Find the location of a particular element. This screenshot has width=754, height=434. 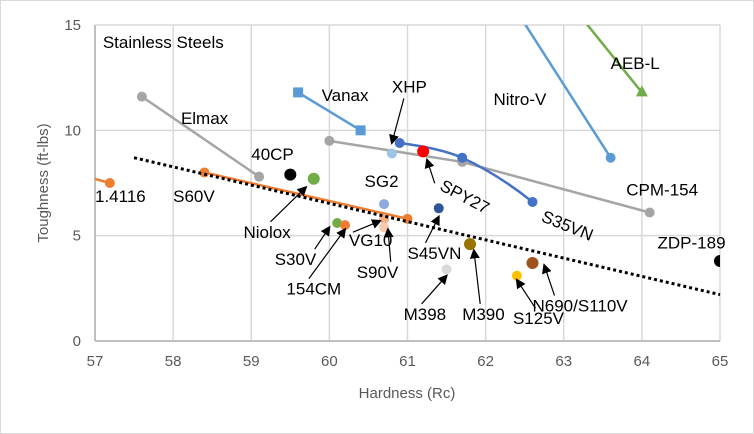

x-tick-label: 64 is located at coordinates (642, 361).